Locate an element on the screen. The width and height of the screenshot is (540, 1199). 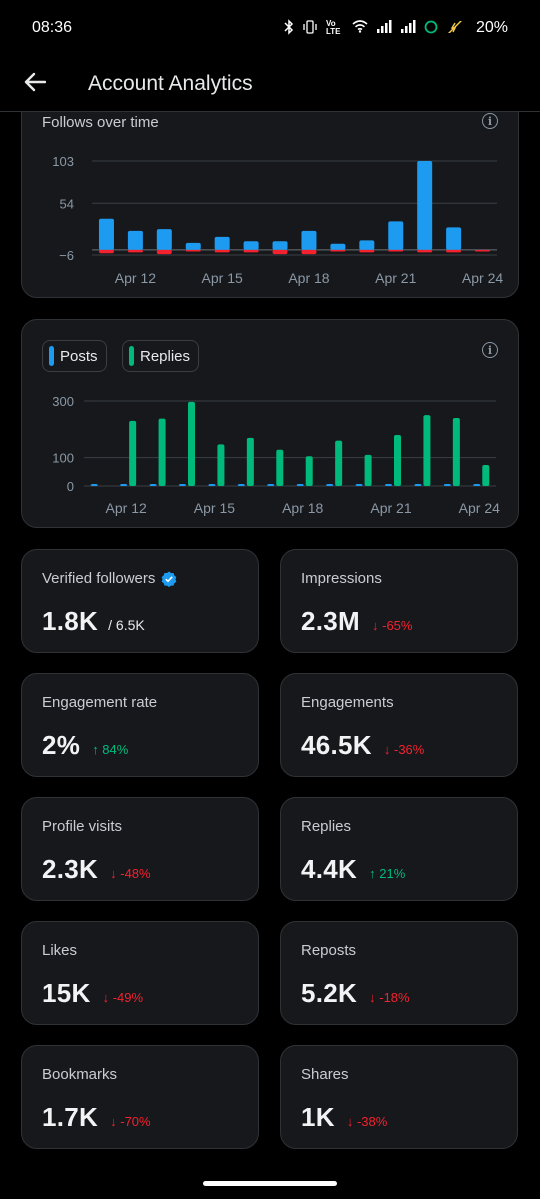
stat-card: Bookmarks 1.7K ↓ -70% is located at coordinates (140, 1097).